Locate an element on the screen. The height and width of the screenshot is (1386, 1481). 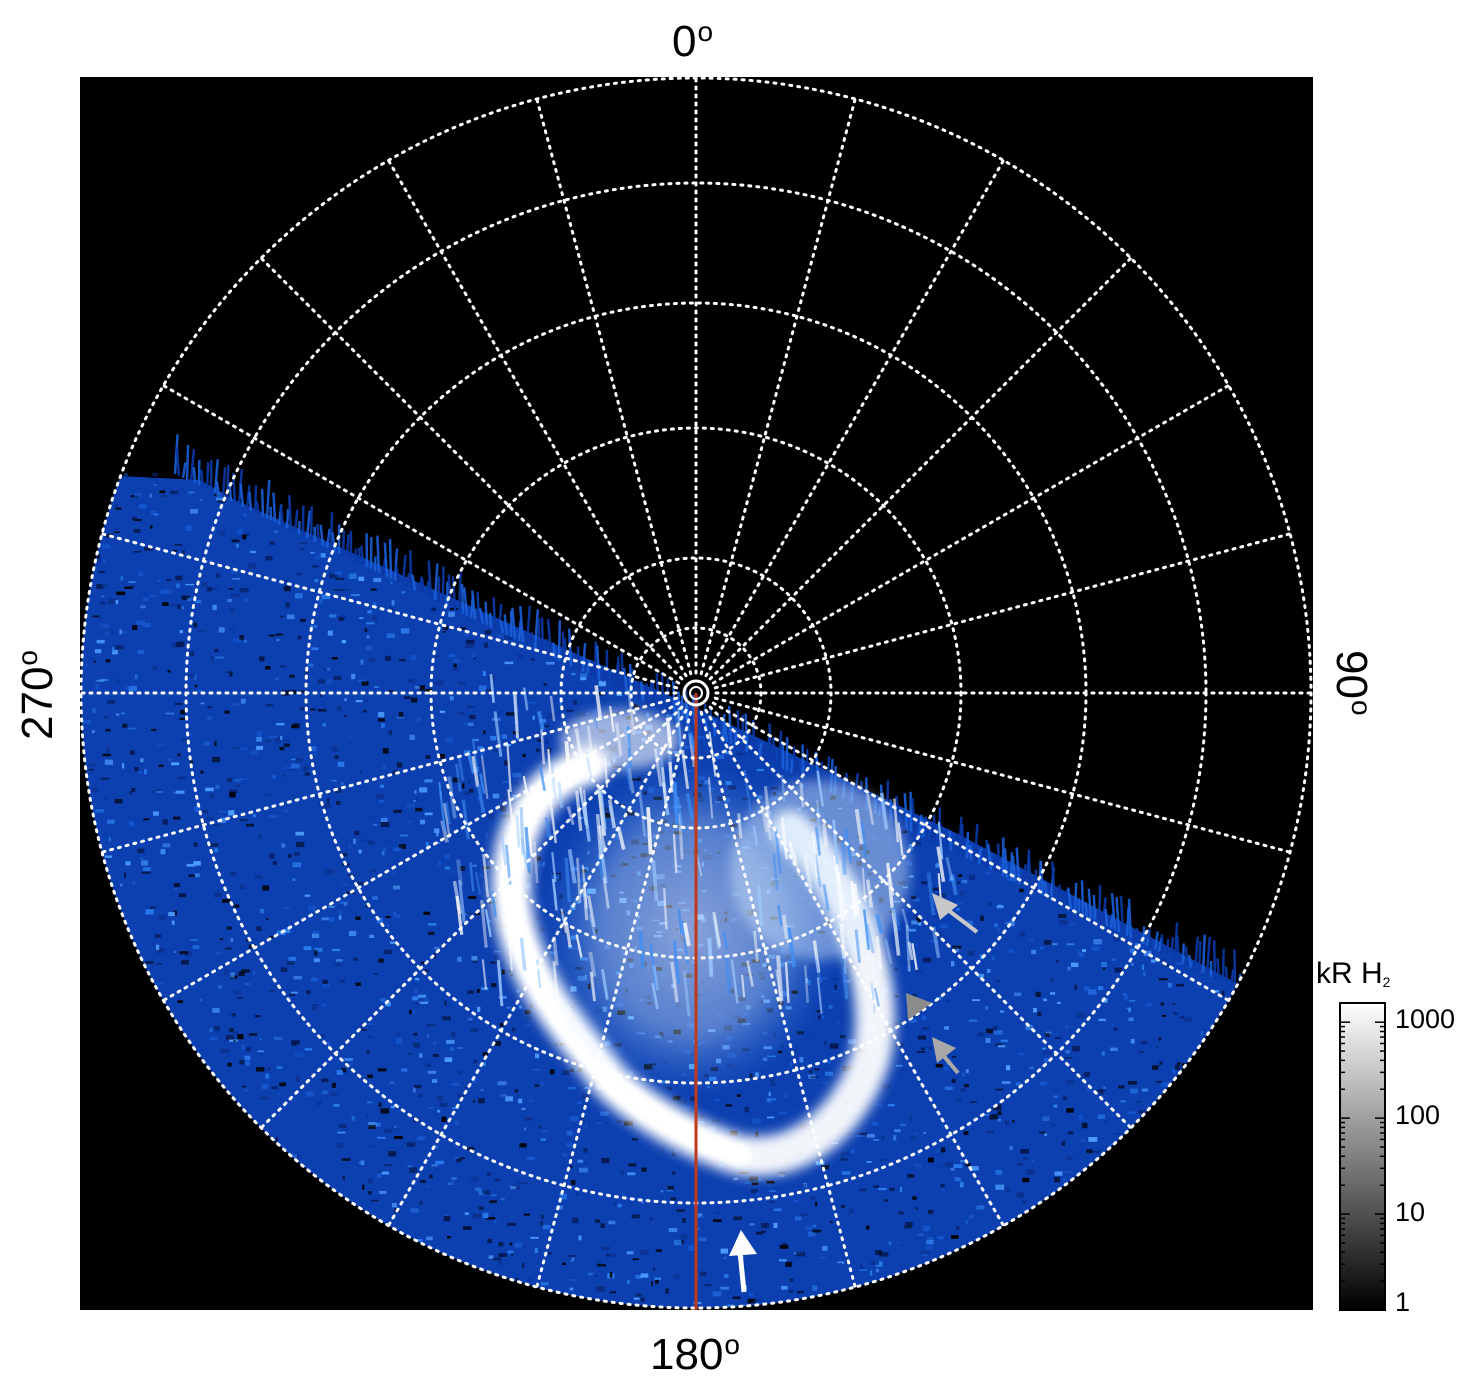
gray-arrow-icon is located at coordinates (919, 1006).